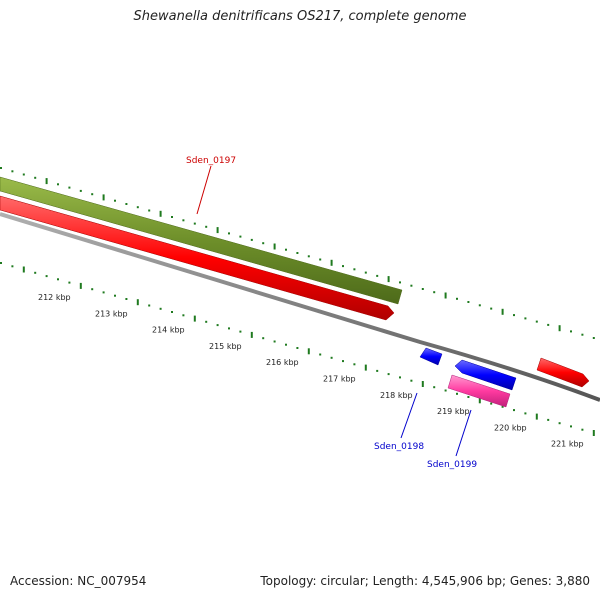  Describe the element at coordinates (282, 362) in the screenshot. I see `scale-label: 216 kbp` at that location.